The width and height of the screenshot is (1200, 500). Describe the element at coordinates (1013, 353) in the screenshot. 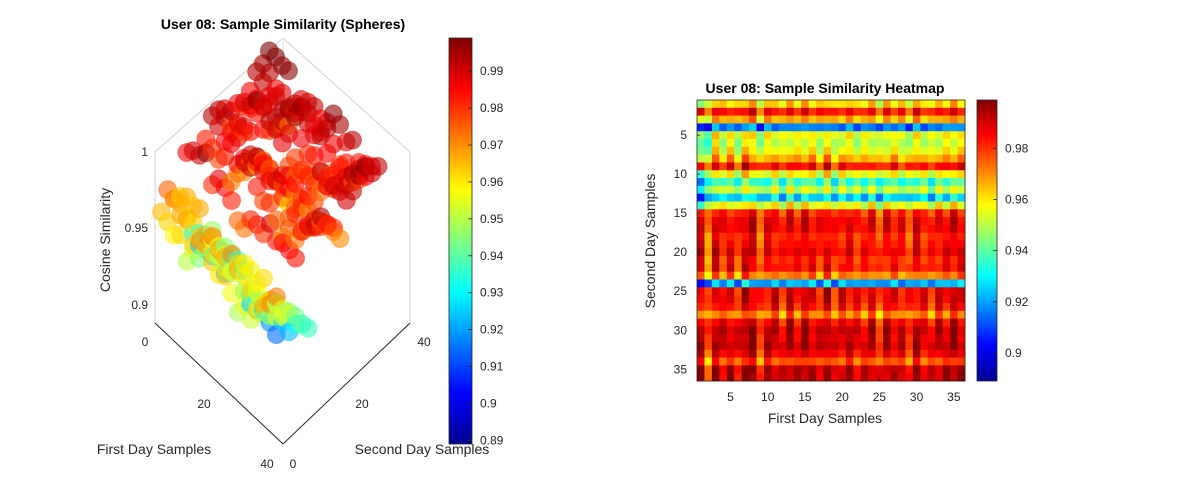

I see `colorbar-tick-label: 0.9` at that location.